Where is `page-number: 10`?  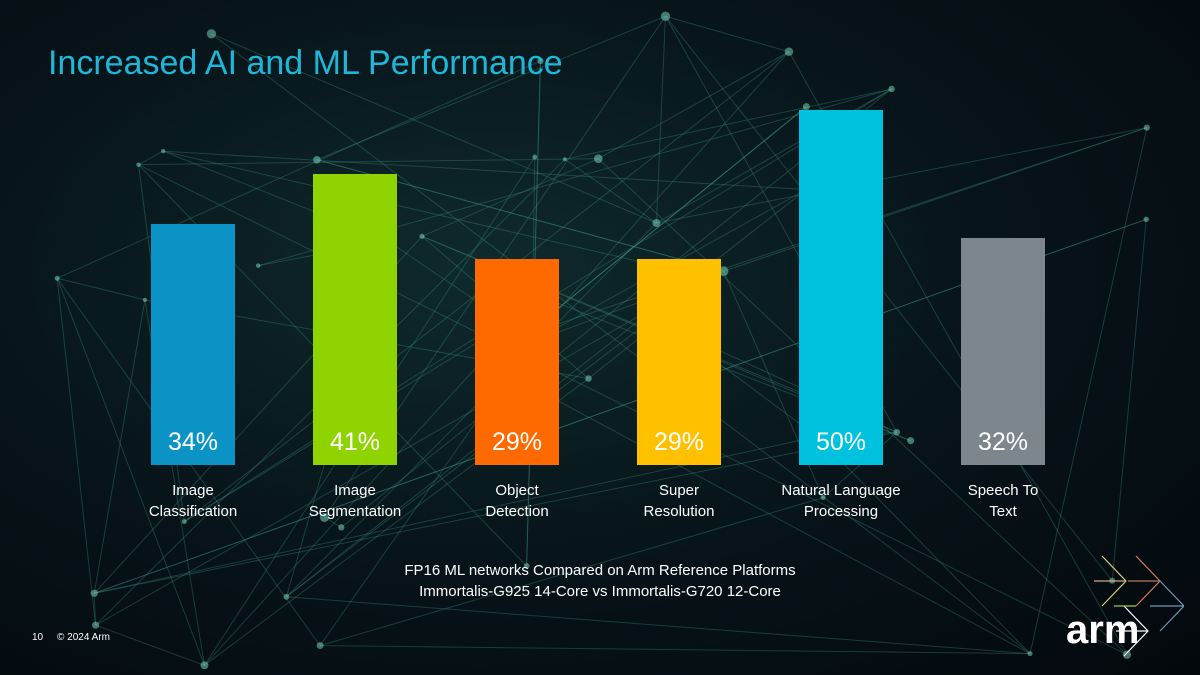
page-number: 10 is located at coordinates (38, 637).